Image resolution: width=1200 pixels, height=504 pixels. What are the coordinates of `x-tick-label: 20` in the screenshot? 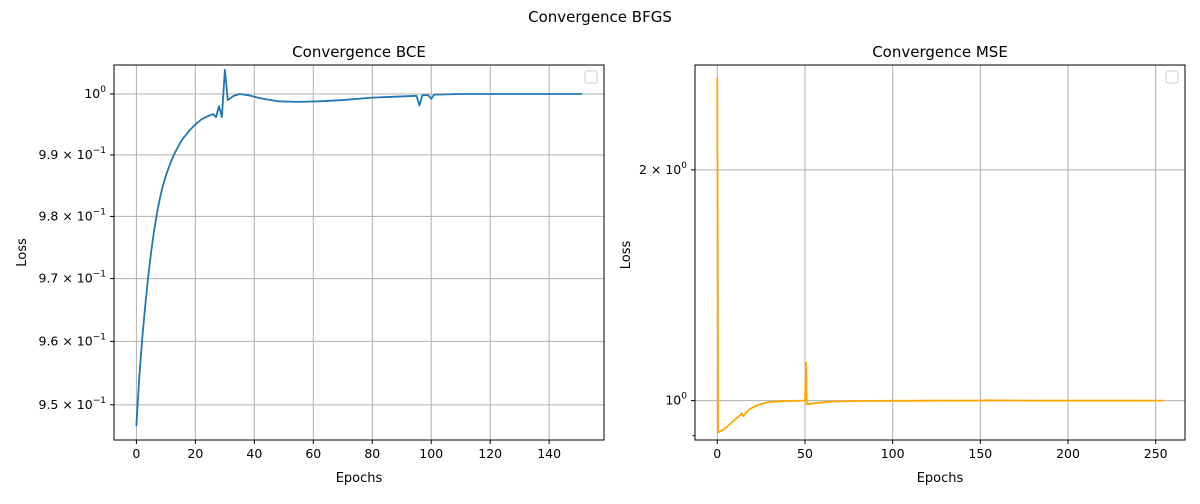 It's located at (195, 453).